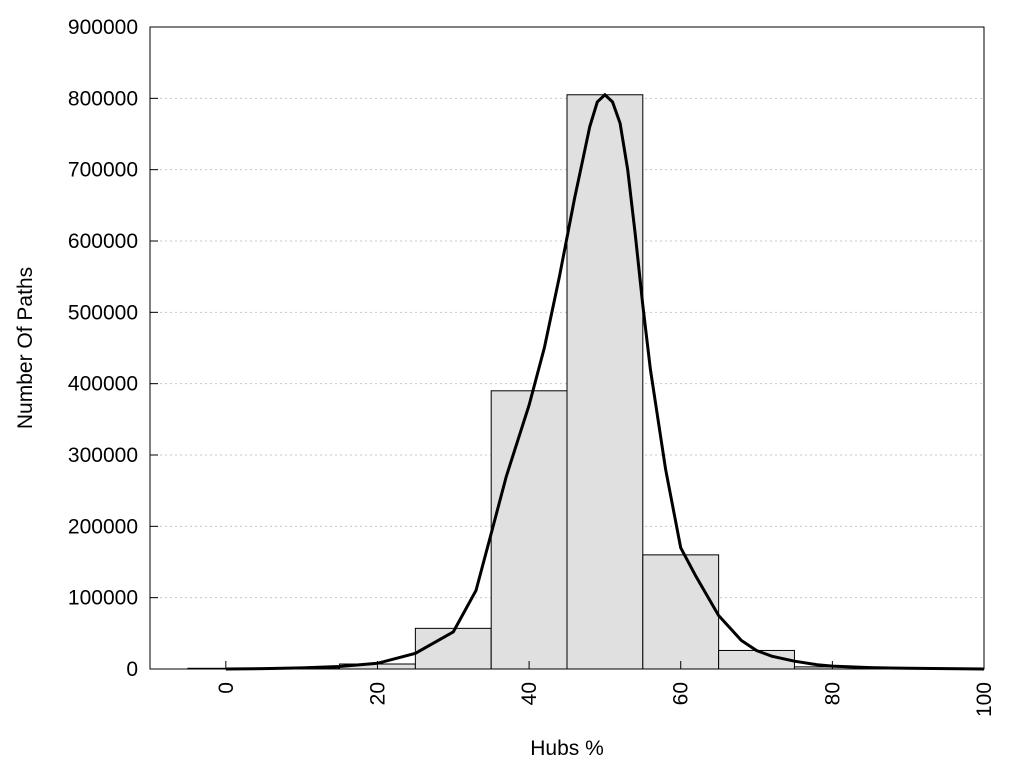 The image size is (1024, 768). Describe the element at coordinates (103, 526) in the screenshot. I see `y-tick-label: 200000` at that location.